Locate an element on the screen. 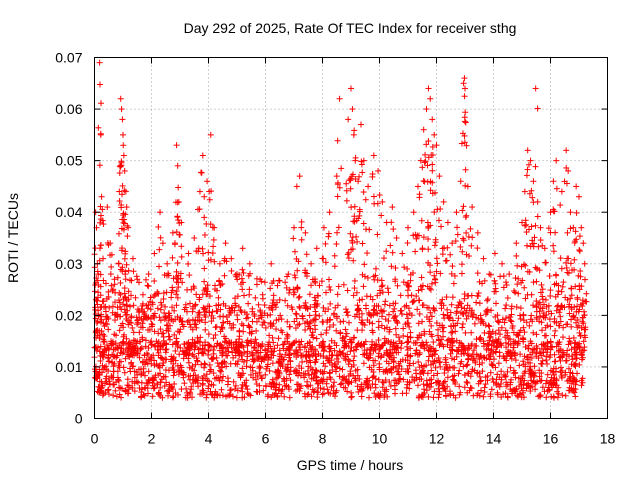  x-tick-label: 14 is located at coordinates (494, 439).